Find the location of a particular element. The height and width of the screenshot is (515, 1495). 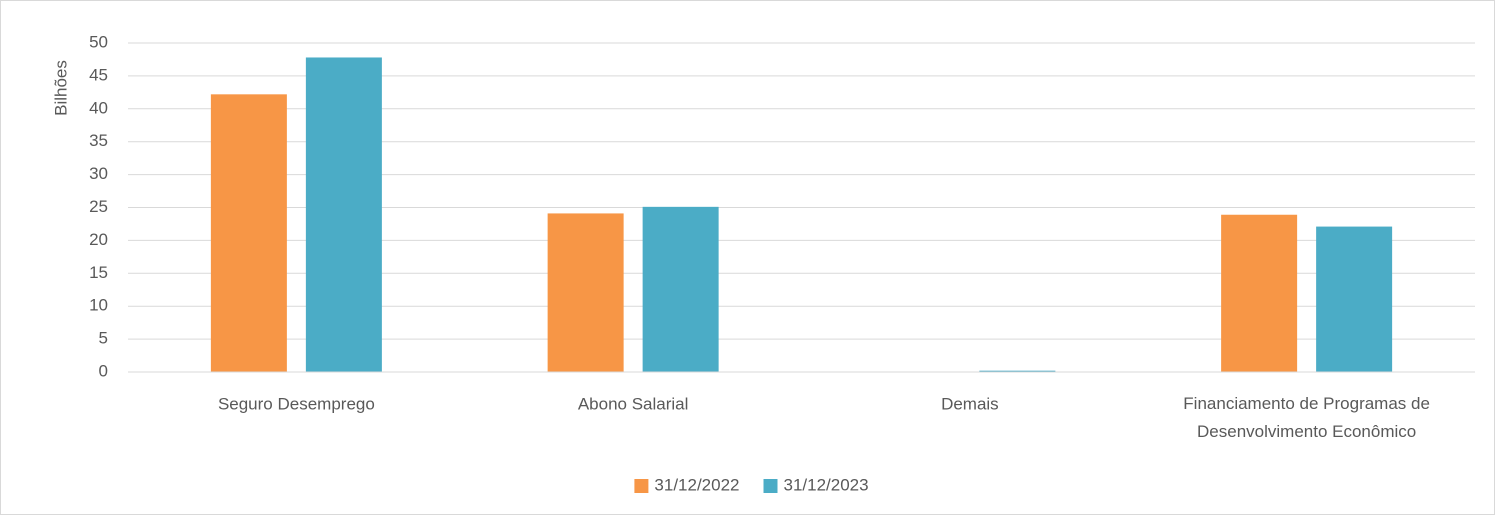

y-tick-label: 10 is located at coordinates (98, 305).